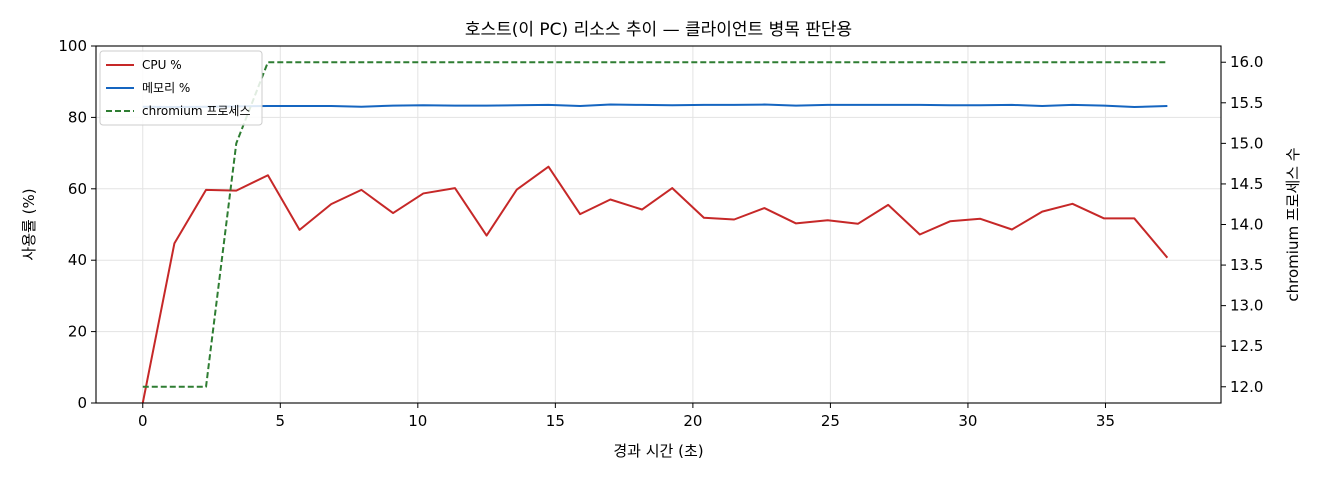 The width and height of the screenshot is (1320, 480). Describe the element at coordinates (1246, 103) in the screenshot. I see `y2-tick-label: 15.5` at that location.